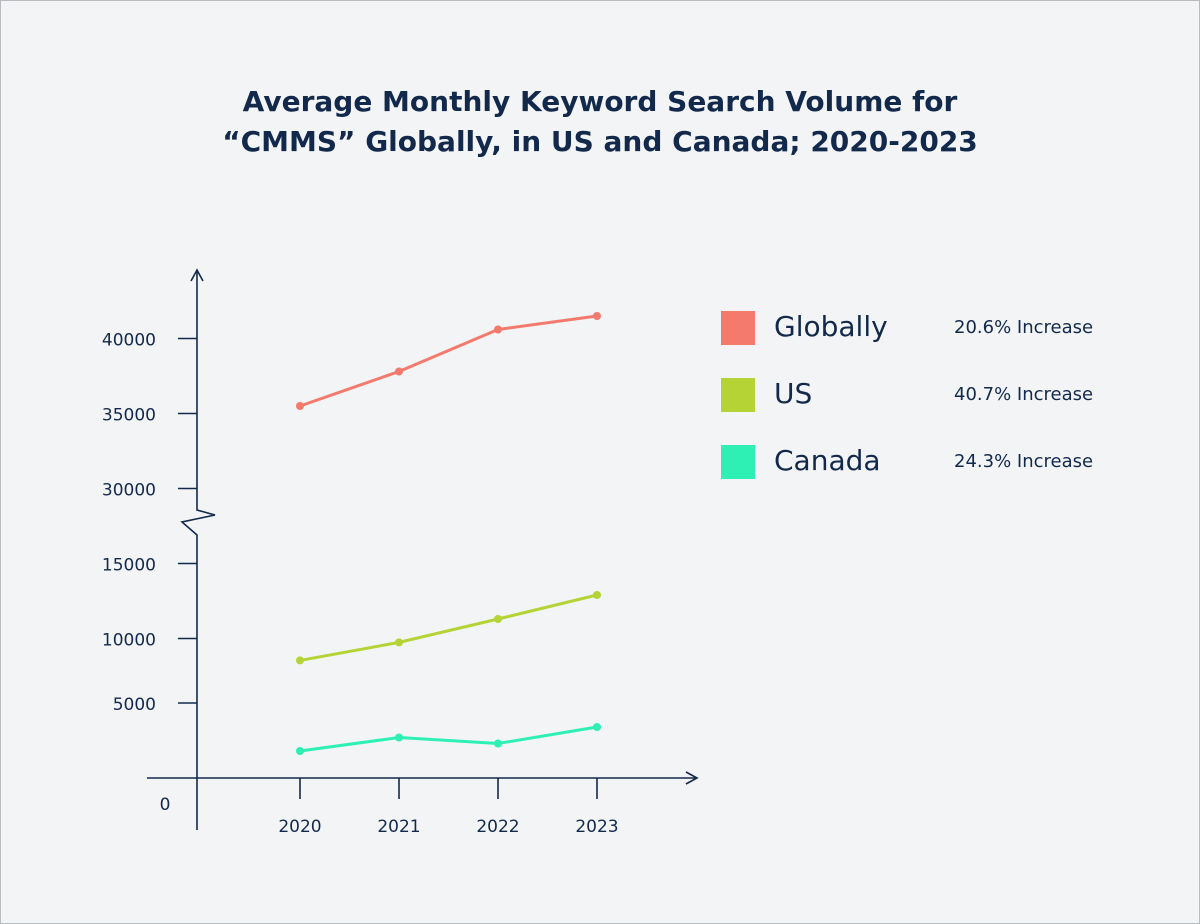 The width and height of the screenshot is (1200, 924). Describe the element at coordinates (197, 275) in the screenshot. I see `y-axis-arrow` at that location.